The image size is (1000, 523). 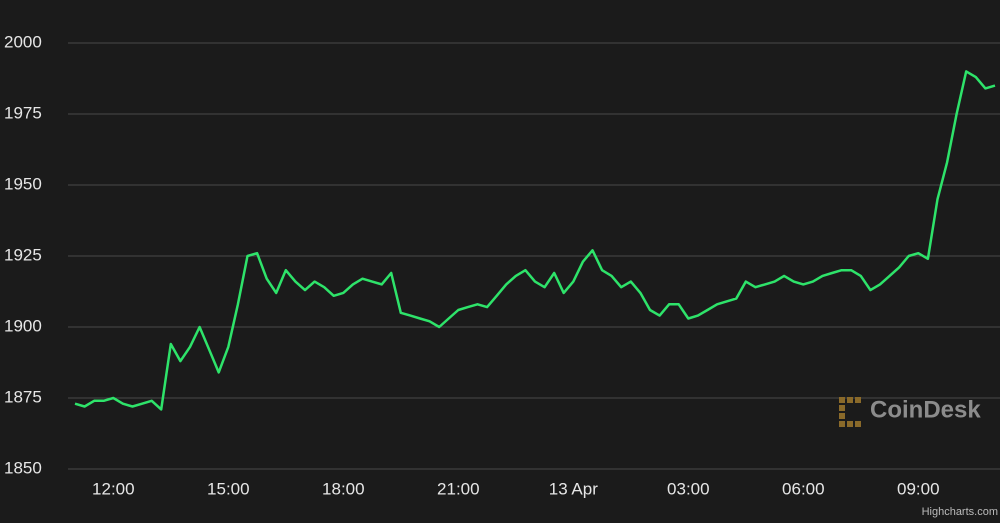 I want to click on y-tick-label: 1975, so click(x=23, y=112).